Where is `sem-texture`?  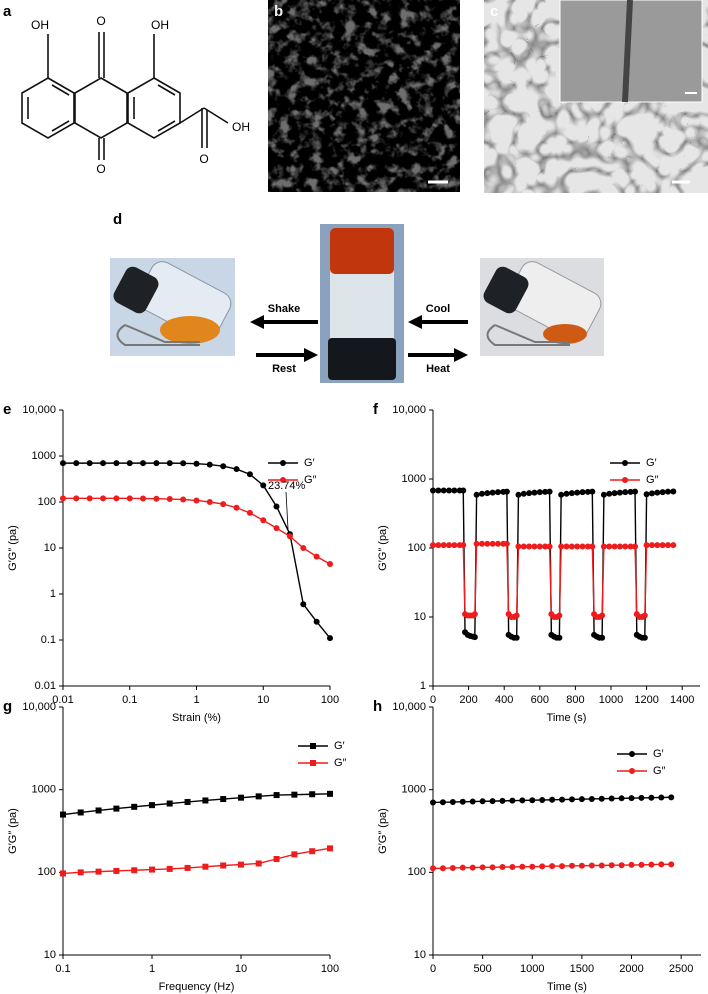 sem-texture is located at coordinates (364, 96).